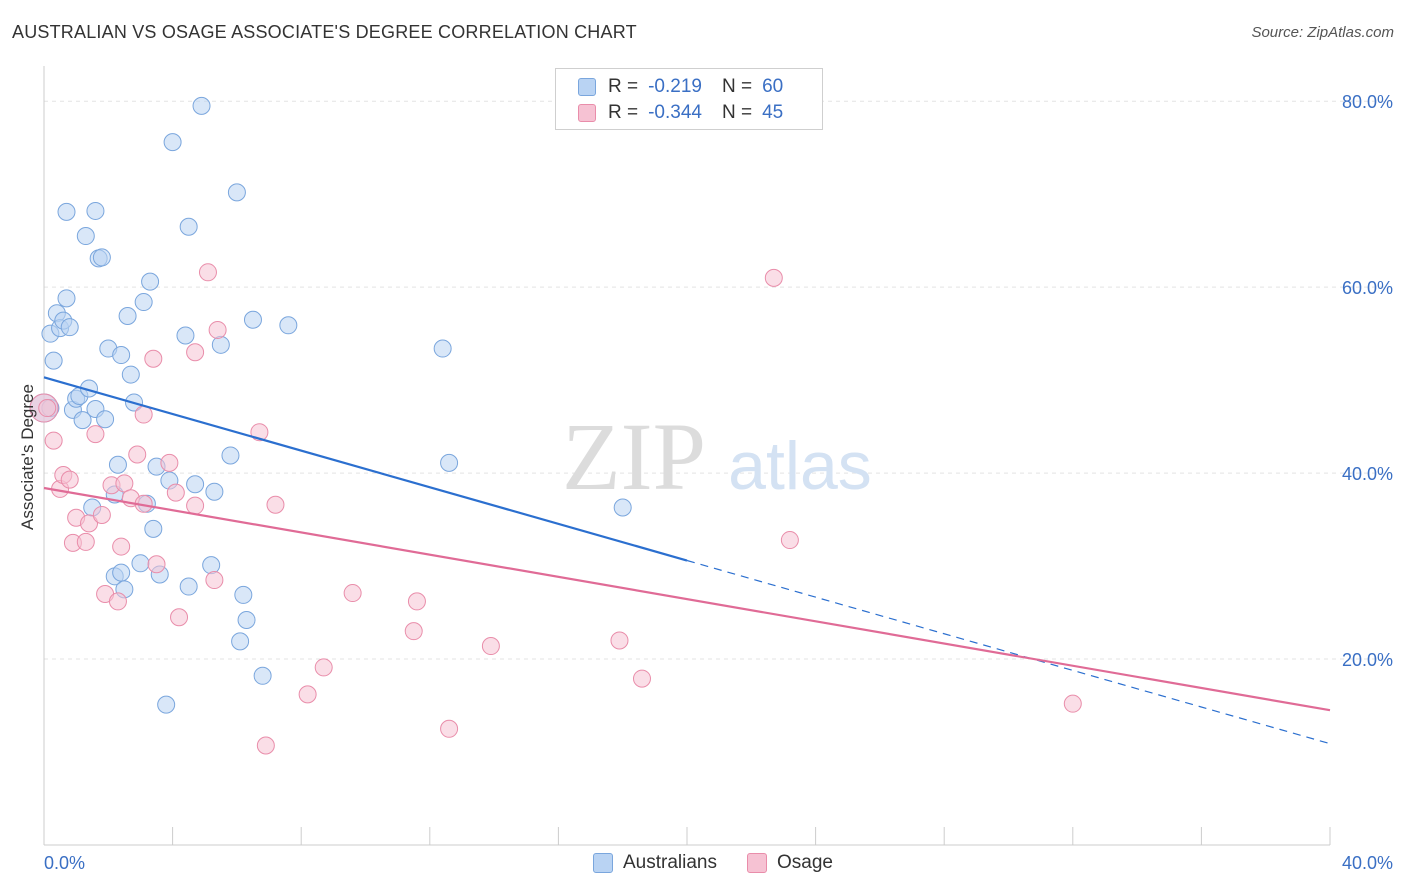  Describe the element at coordinates (680, 87) in the screenshot. I see `legend-row-australians: R = -0.219 N = 60` at that location.